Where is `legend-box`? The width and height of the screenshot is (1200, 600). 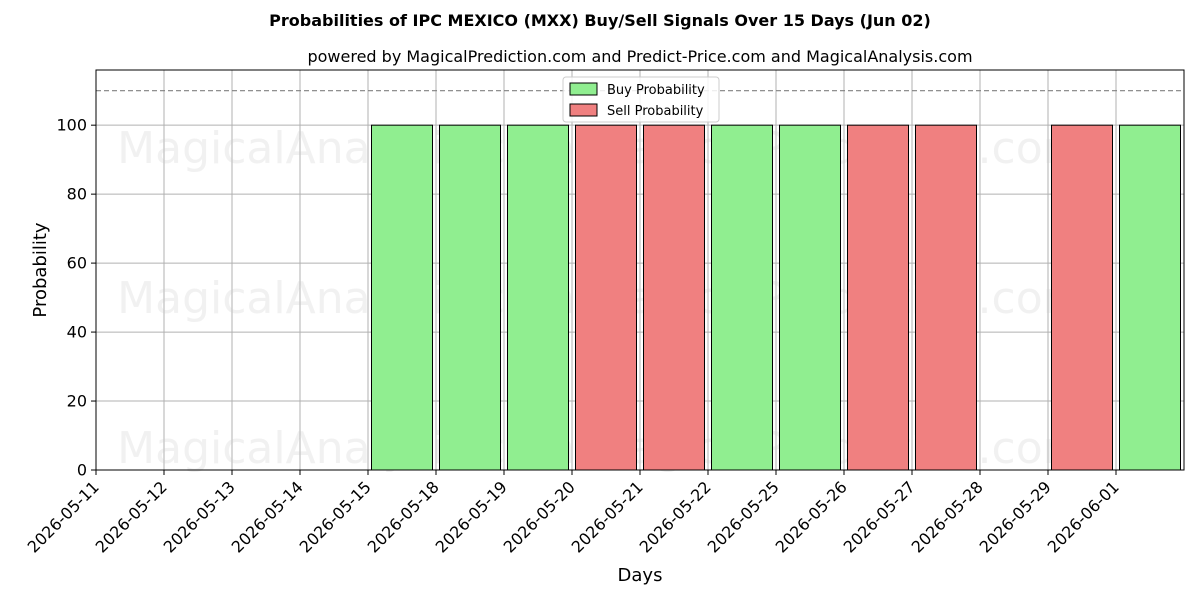 legend-box is located at coordinates (641, 99).